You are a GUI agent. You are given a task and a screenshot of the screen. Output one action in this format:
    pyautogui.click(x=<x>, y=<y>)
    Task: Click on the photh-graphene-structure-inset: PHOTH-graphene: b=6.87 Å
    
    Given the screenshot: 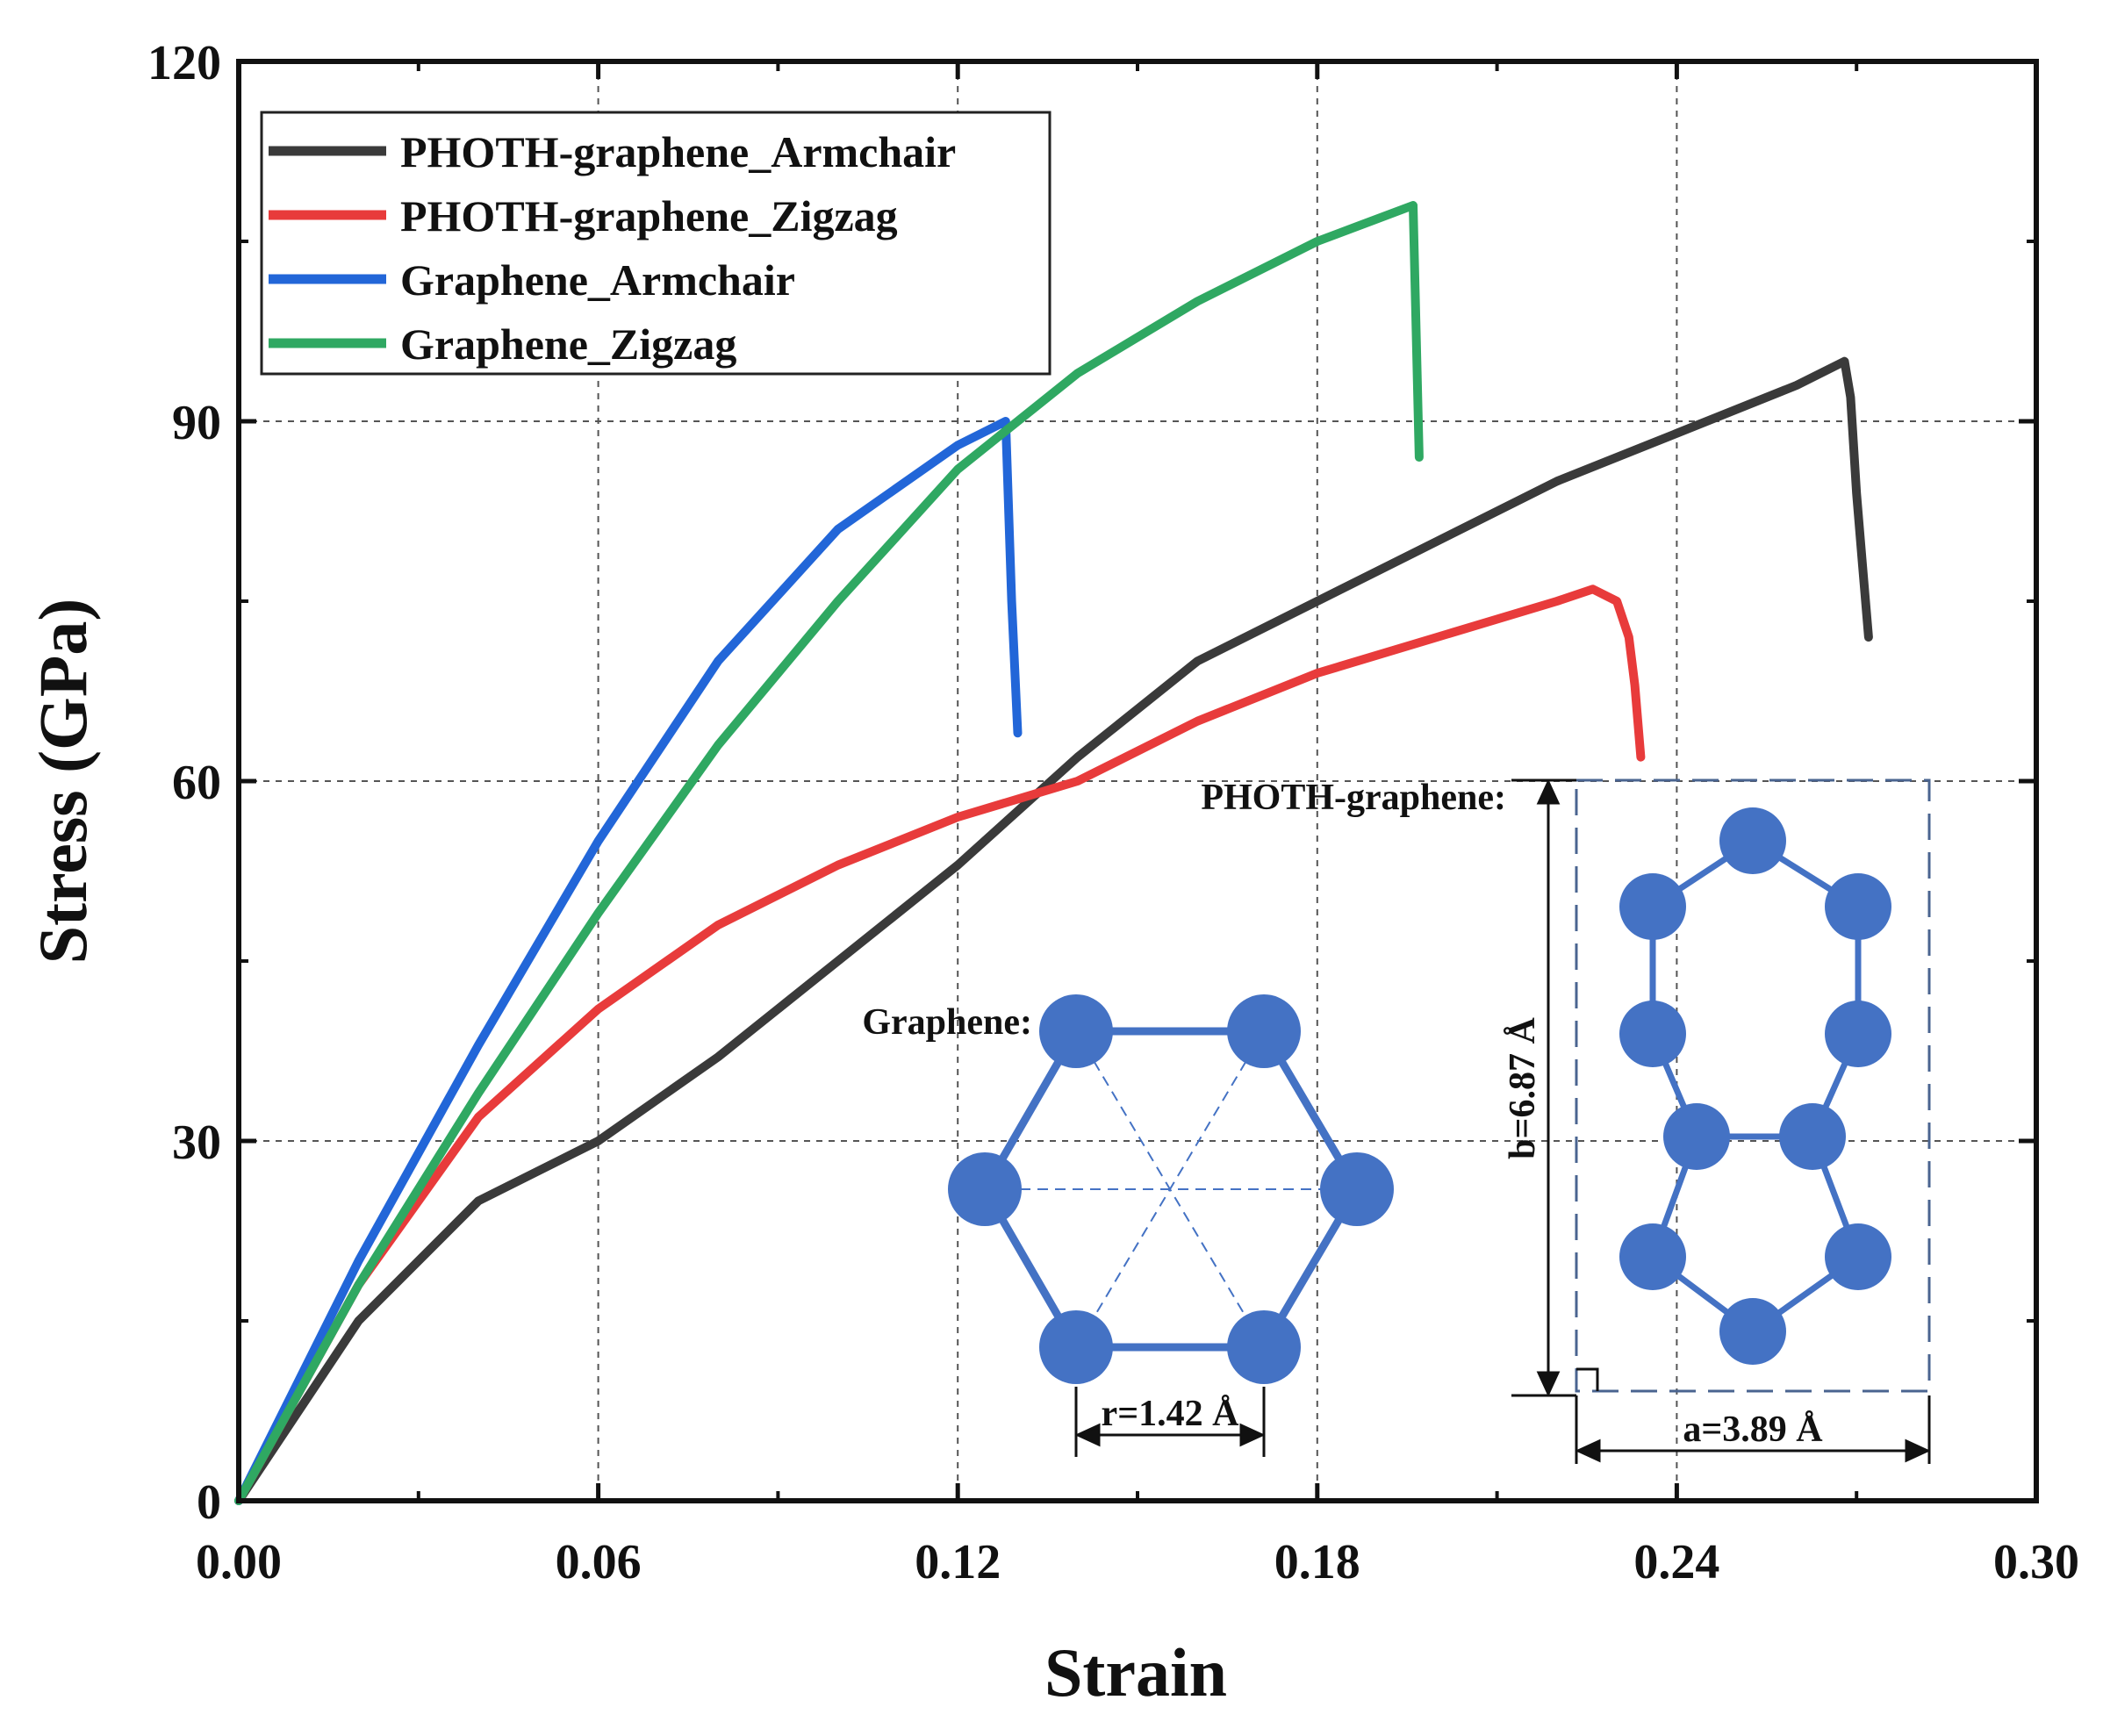 What is the action you would take?
    pyautogui.click(x=1566, y=1121)
    